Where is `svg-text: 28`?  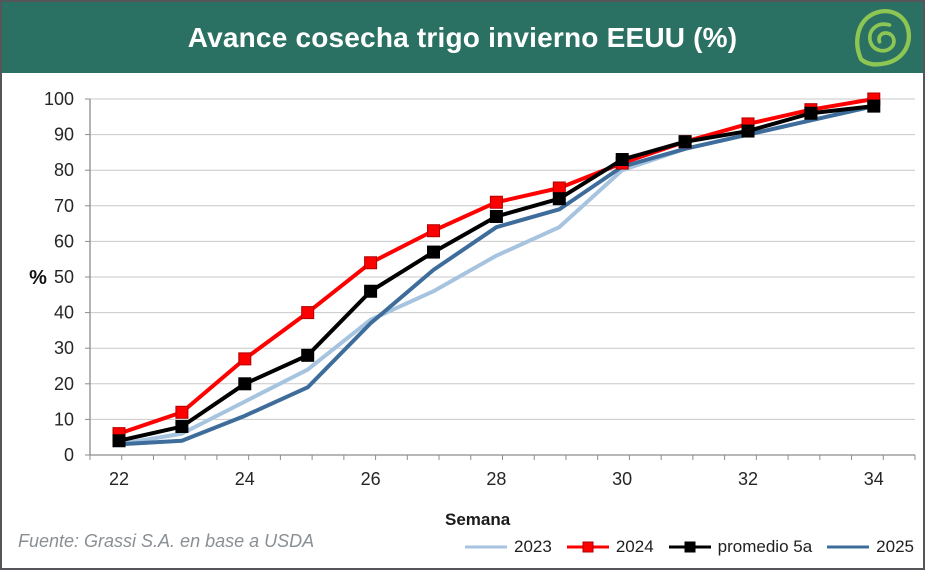
svg-text: 28 is located at coordinates (496, 479).